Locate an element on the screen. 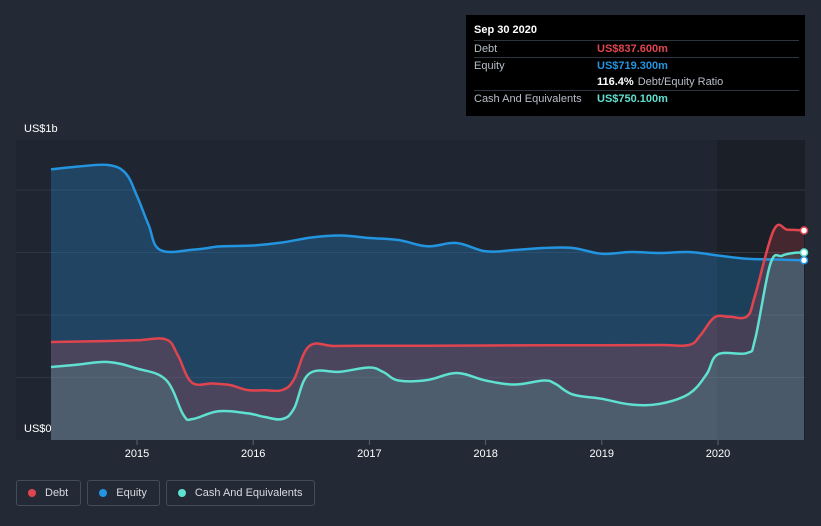 Image resolution: width=821 pixels, height=526 pixels. cash-endpoint is located at coordinates (804, 252).